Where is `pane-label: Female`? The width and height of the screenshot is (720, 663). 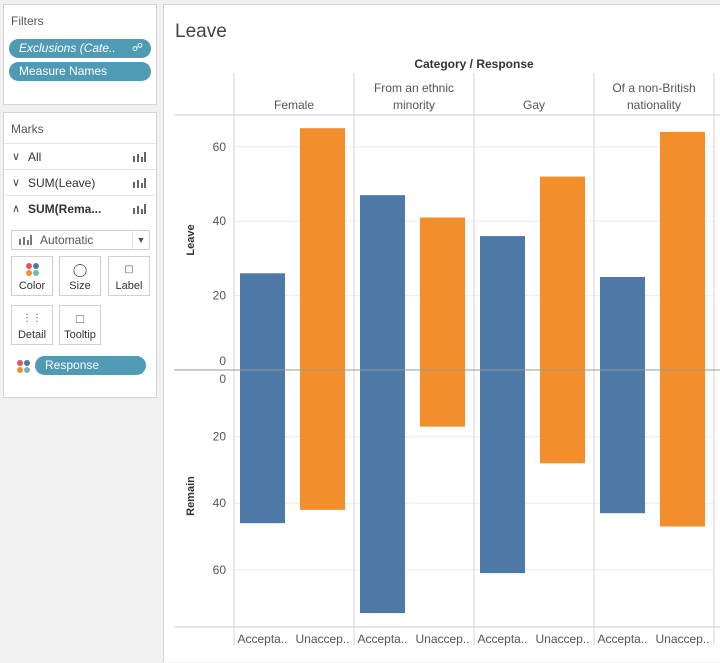
pane-label: Female is located at coordinates (294, 105).